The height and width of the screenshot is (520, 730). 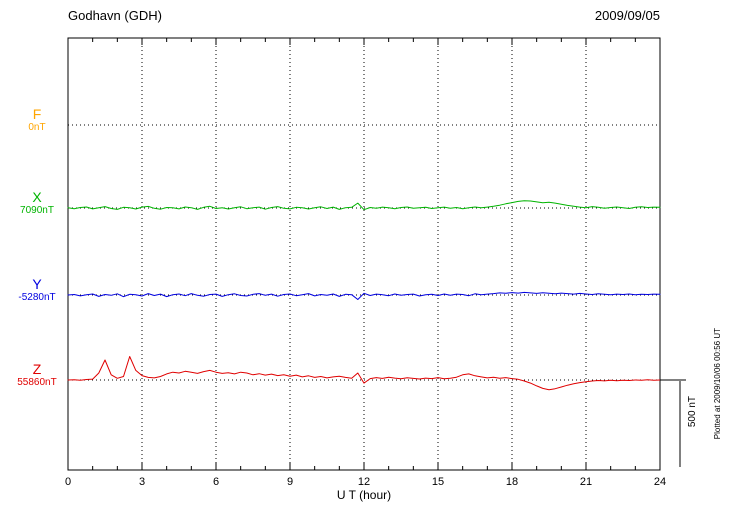 What do you see at coordinates (627, 15) in the screenshot?
I see `date-label: 2009/09/05` at bounding box center [627, 15].